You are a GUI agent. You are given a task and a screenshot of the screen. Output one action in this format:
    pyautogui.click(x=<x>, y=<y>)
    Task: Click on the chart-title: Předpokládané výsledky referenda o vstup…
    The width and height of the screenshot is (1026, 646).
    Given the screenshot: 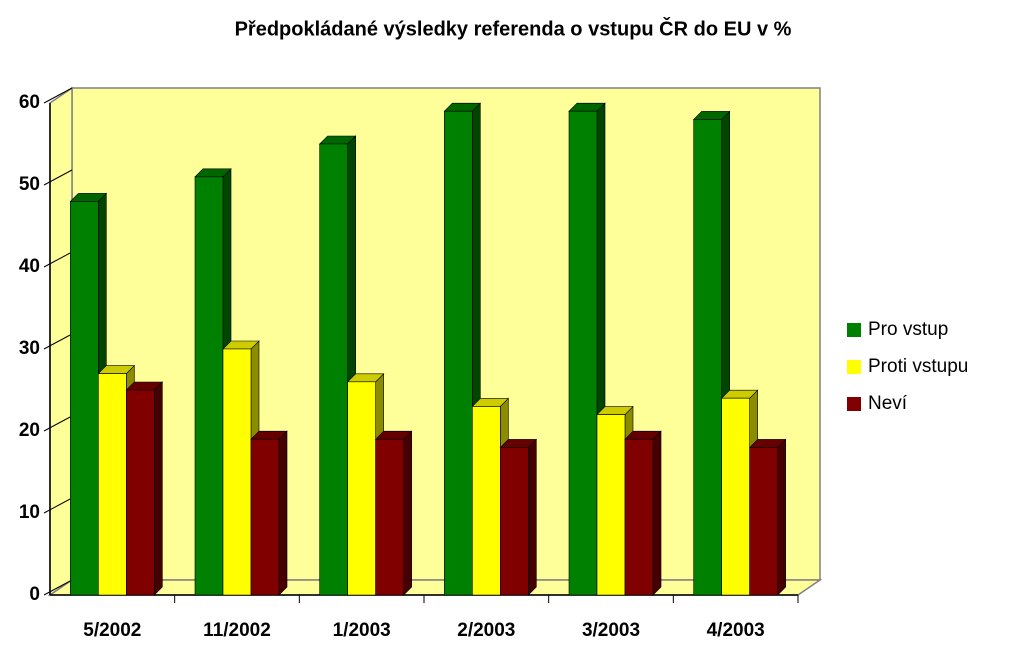 What is the action you would take?
    pyautogui.click(x=513, y=28)
    